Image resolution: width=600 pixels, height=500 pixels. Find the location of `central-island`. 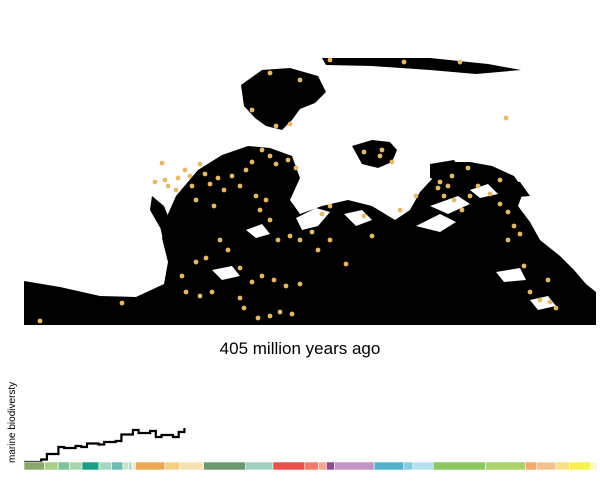

central-island is located at coordinates (374, 154).